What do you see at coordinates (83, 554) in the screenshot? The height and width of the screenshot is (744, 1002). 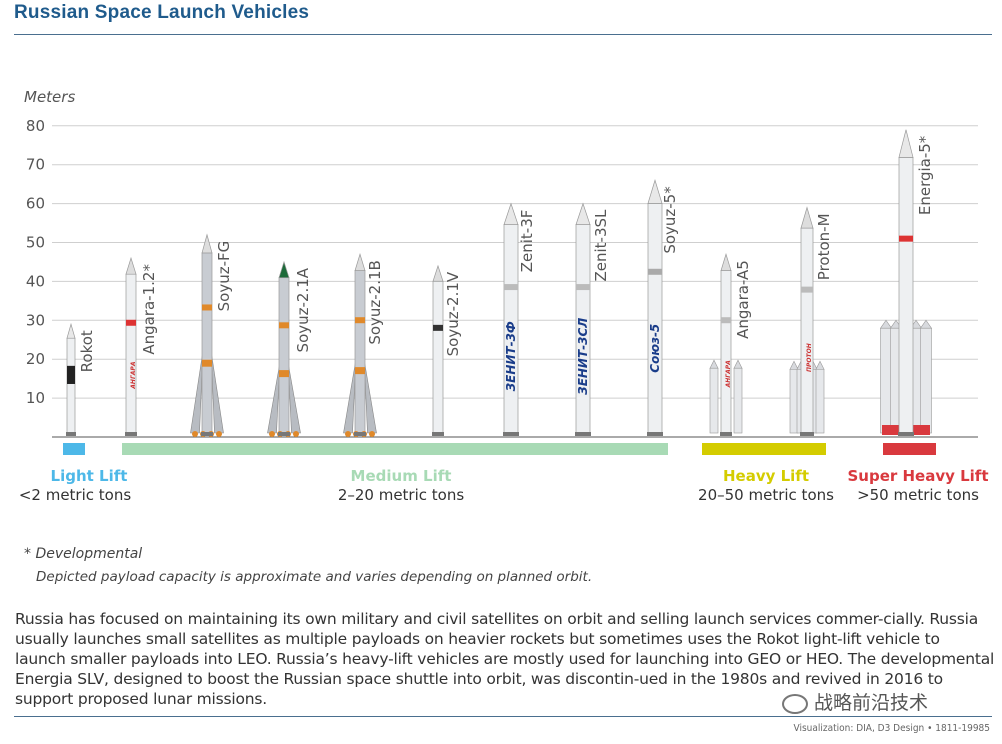 I see `developmental-note: * Developmental` at bounding box center [83, 554].